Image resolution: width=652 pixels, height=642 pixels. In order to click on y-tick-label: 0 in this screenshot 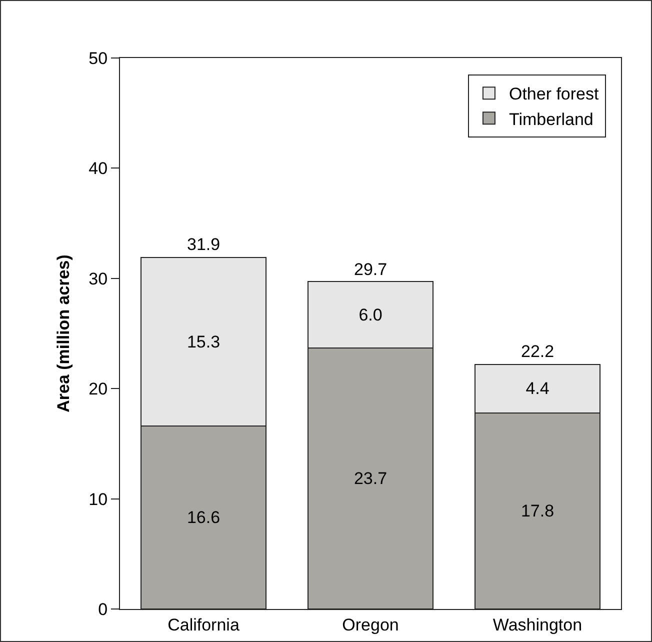, I will do `click(103, 609)`.